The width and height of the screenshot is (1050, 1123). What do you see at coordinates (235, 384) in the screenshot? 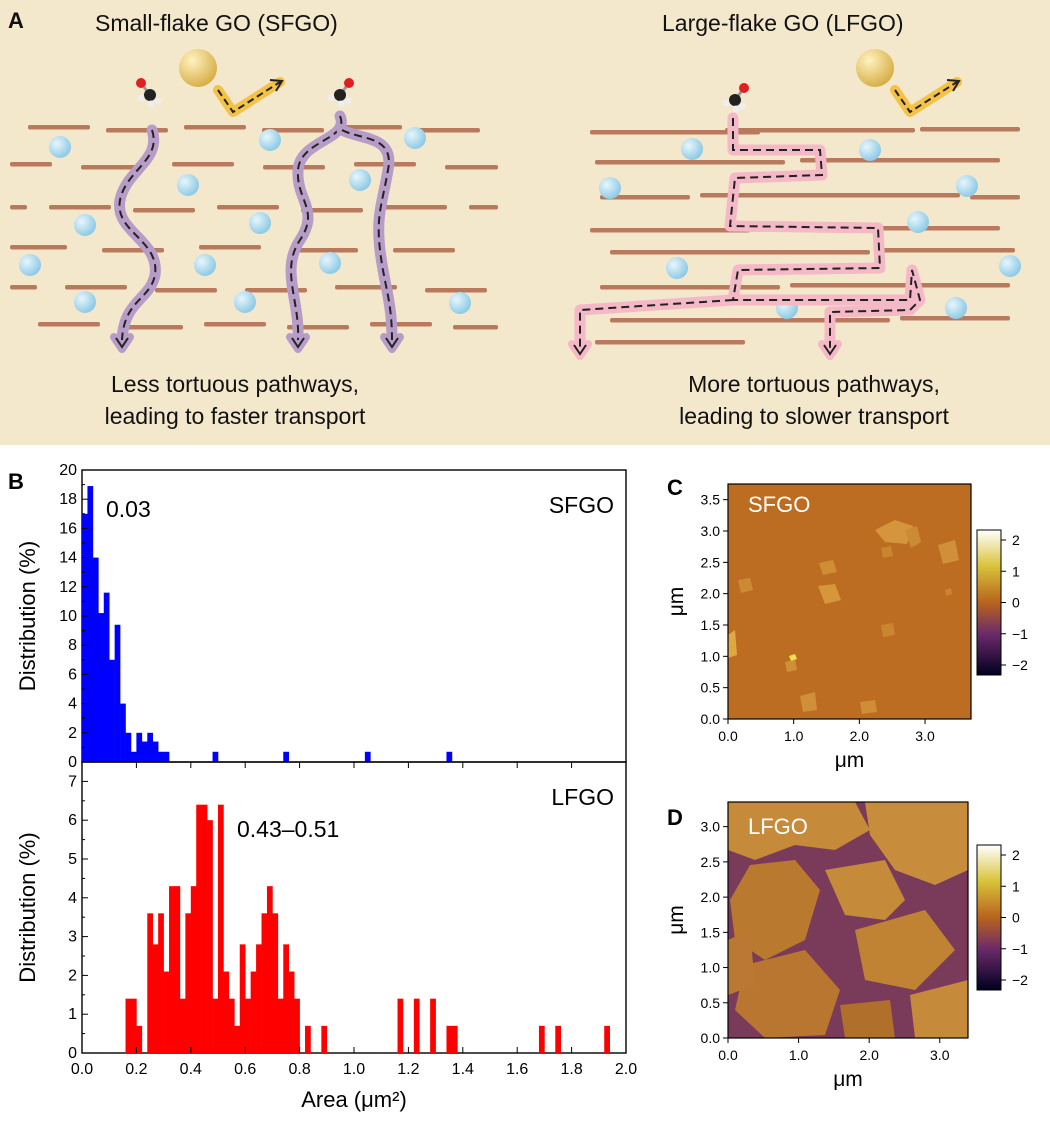
I see `sfgo-caption-line1: Less tortuous pathways,` at bounding box center [235, 384].